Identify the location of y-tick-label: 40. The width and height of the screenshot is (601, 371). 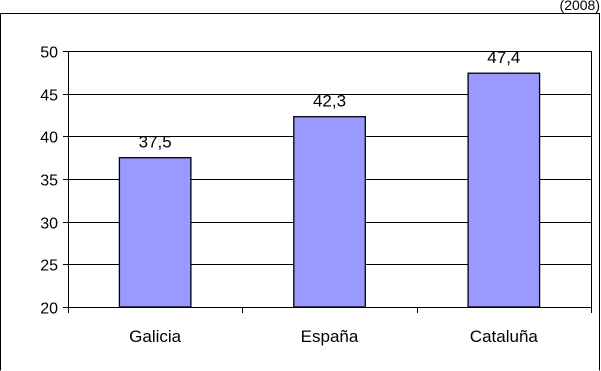
(49, 138).